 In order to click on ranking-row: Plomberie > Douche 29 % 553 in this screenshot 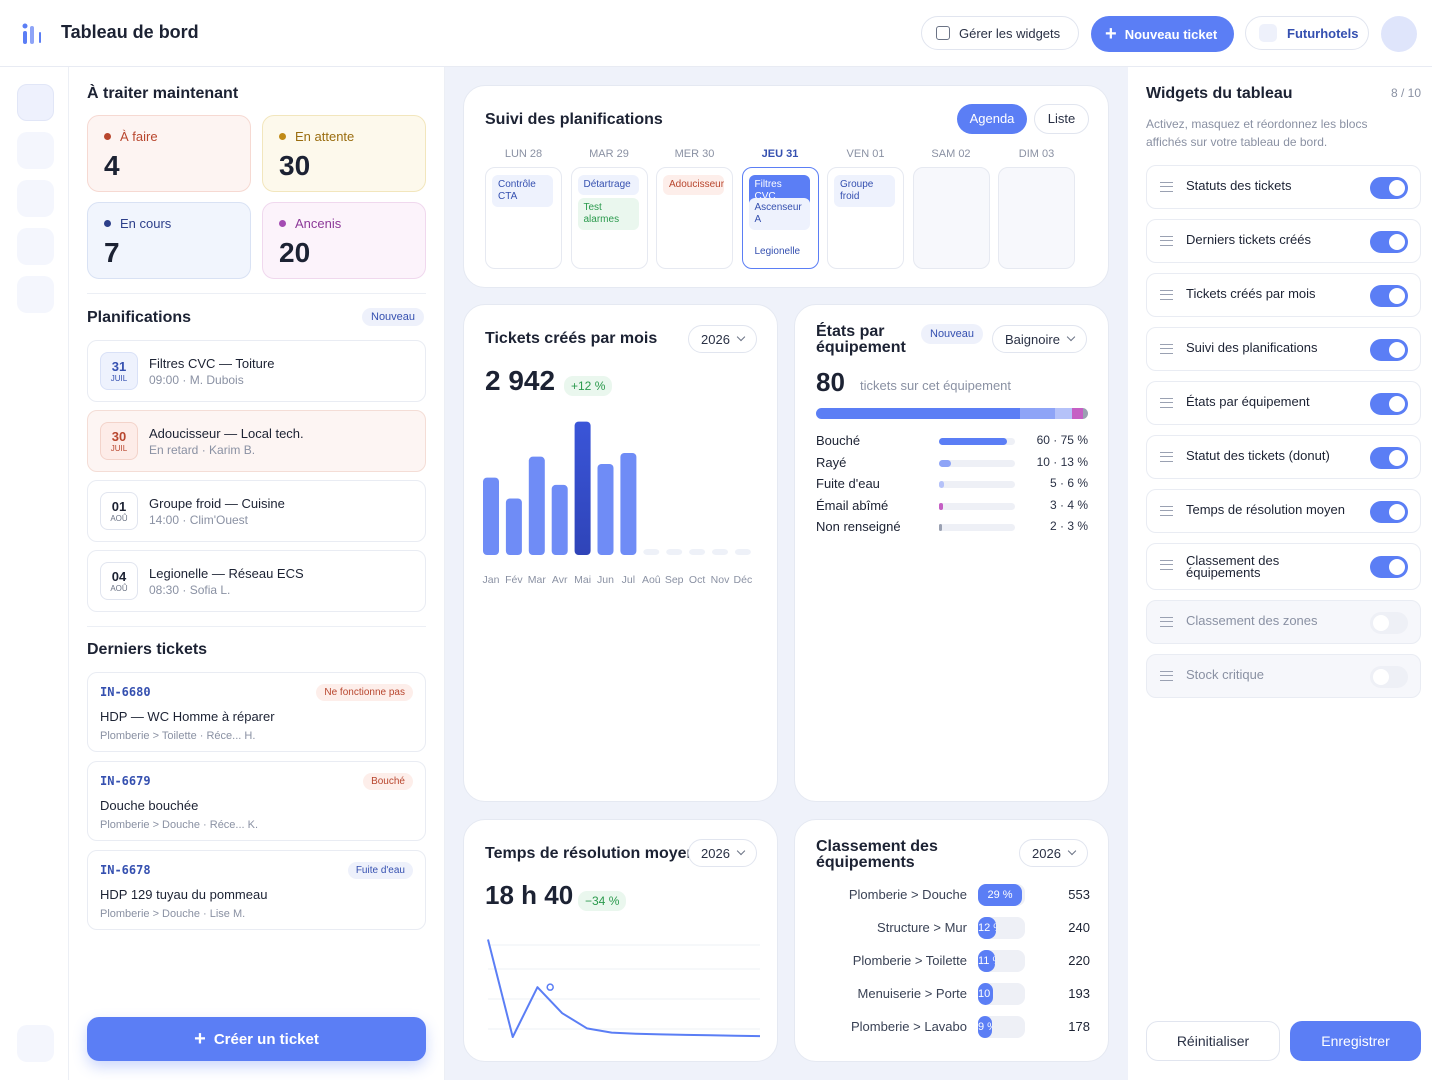, I will do `click(953, 895)`.